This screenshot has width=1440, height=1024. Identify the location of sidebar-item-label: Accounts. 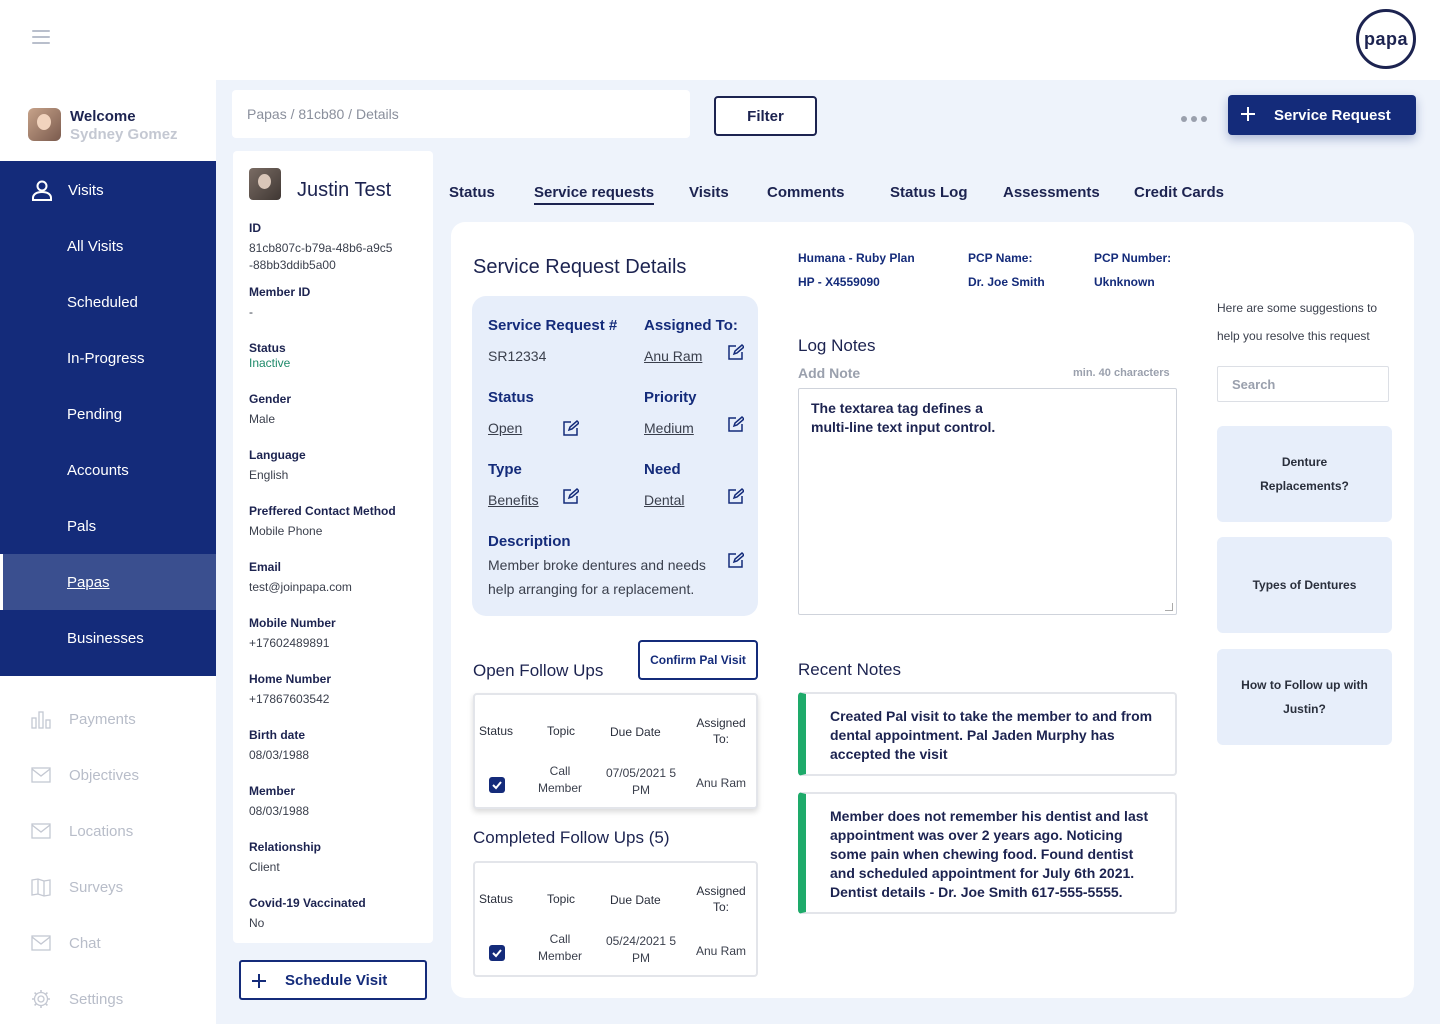
(98, 470).